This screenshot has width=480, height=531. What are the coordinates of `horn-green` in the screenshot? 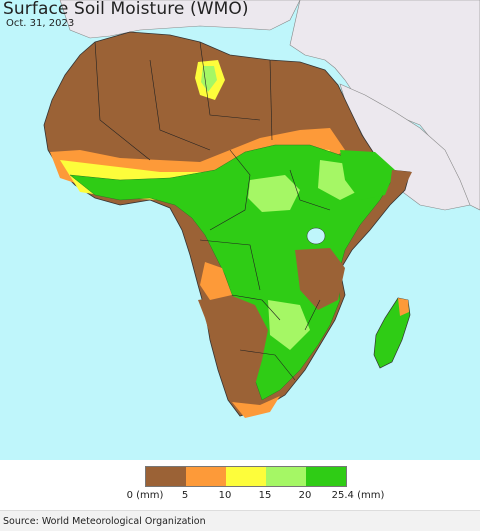 It's located at (367, 175).